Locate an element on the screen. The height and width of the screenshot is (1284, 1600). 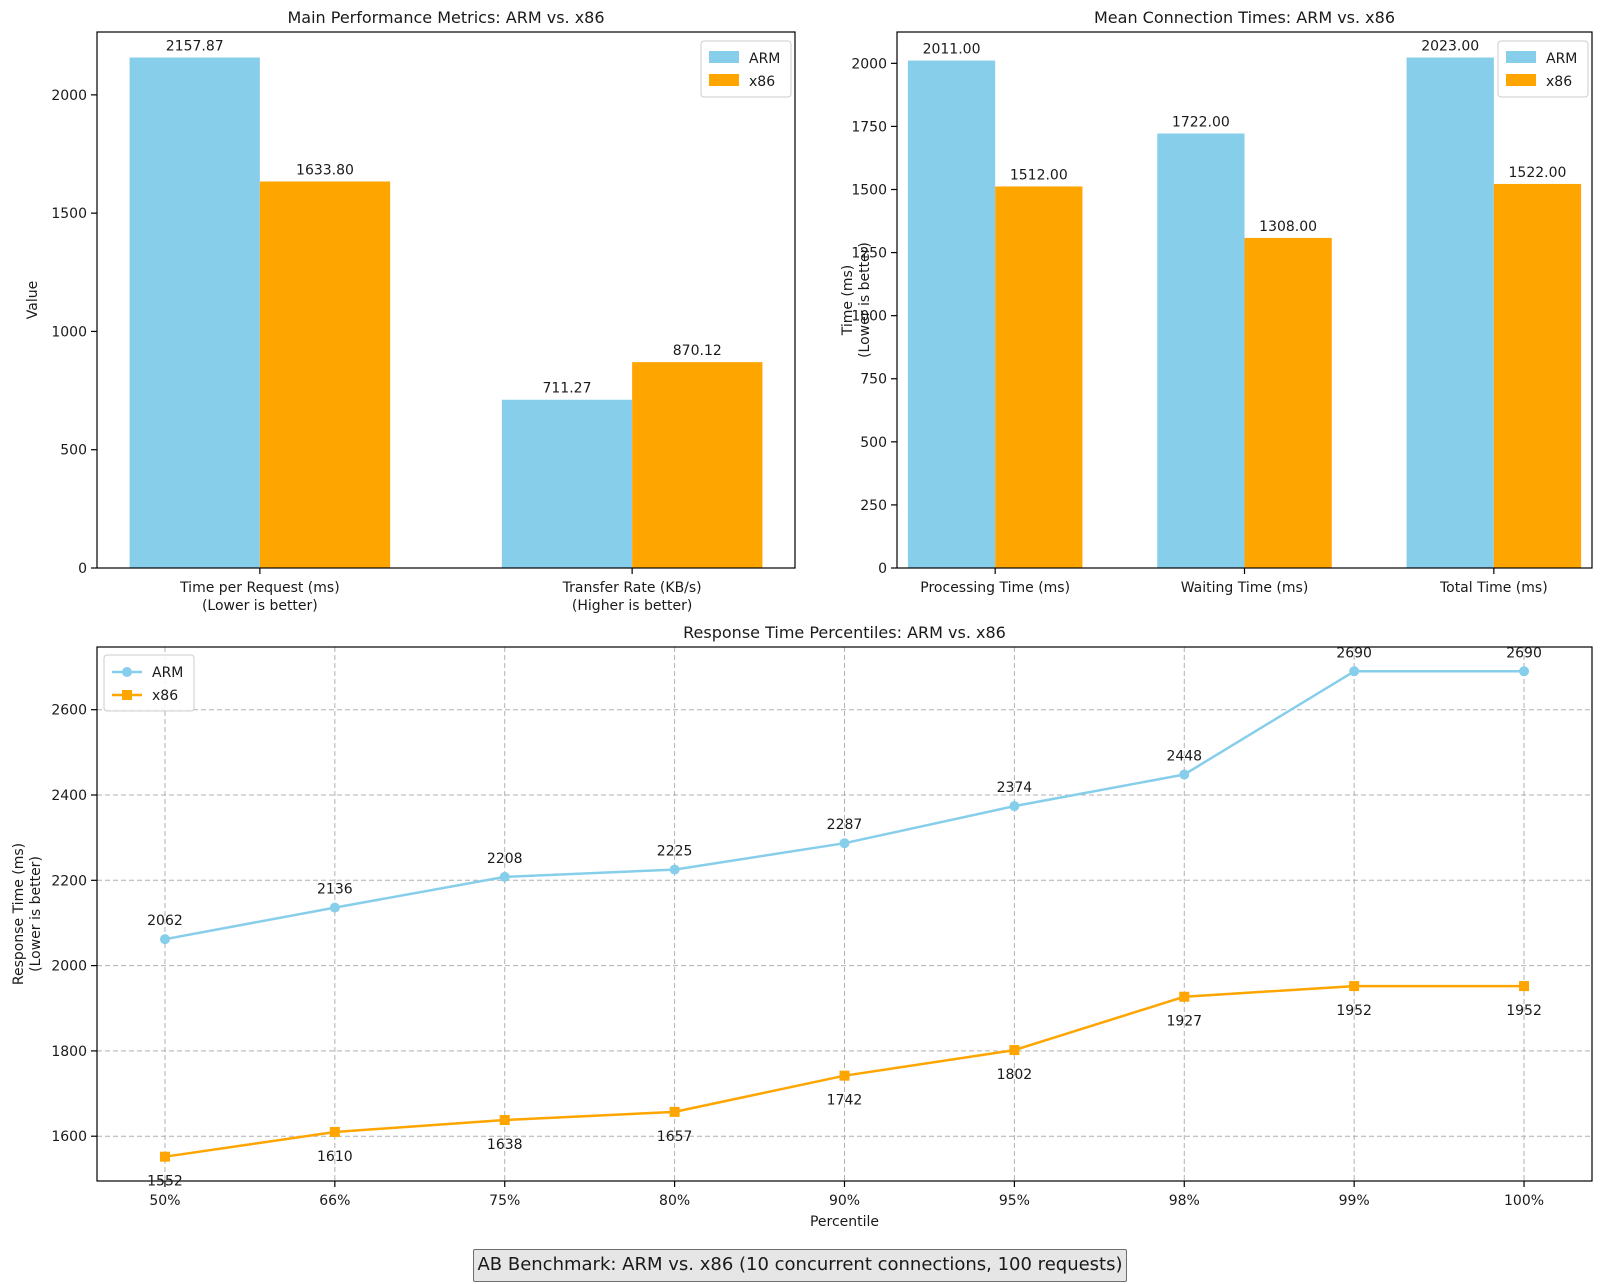
conn-xtick-label: Processing Time (ms) is located at coordinates (995, 588).